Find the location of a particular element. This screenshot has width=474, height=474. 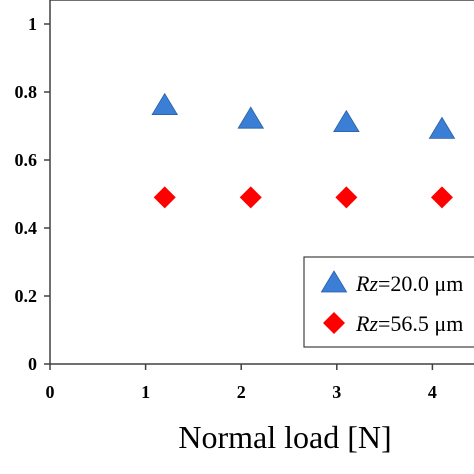

legend-triangle-marker is located at coordinates (334, 281).